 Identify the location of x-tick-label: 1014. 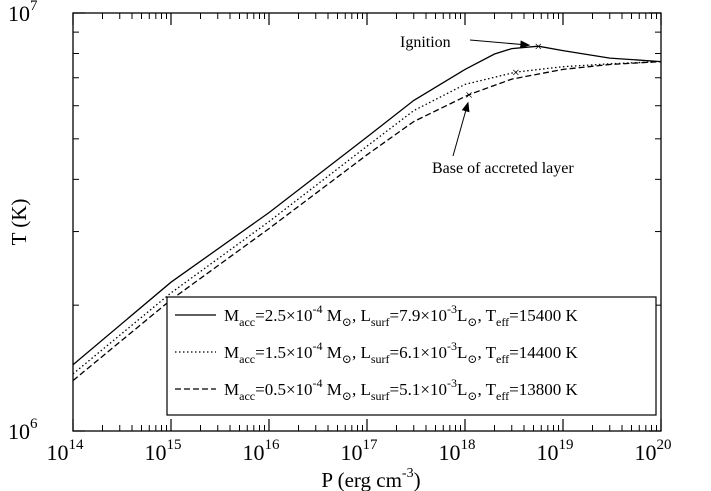
(66, 451).